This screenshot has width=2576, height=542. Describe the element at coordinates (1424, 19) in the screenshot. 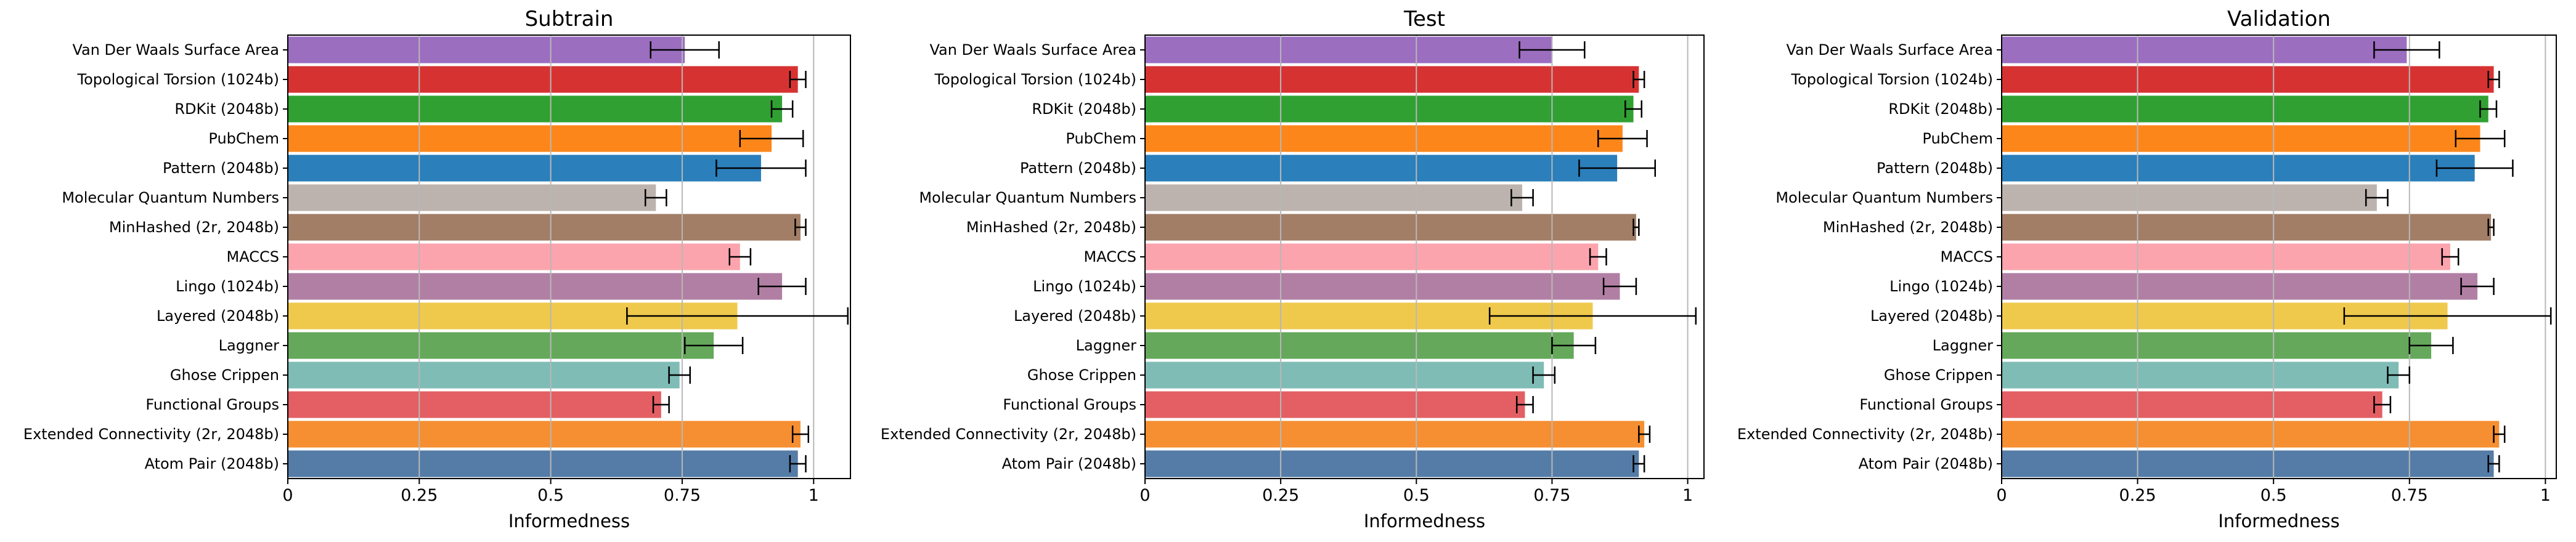

I see `chart-title: Test` at that location.